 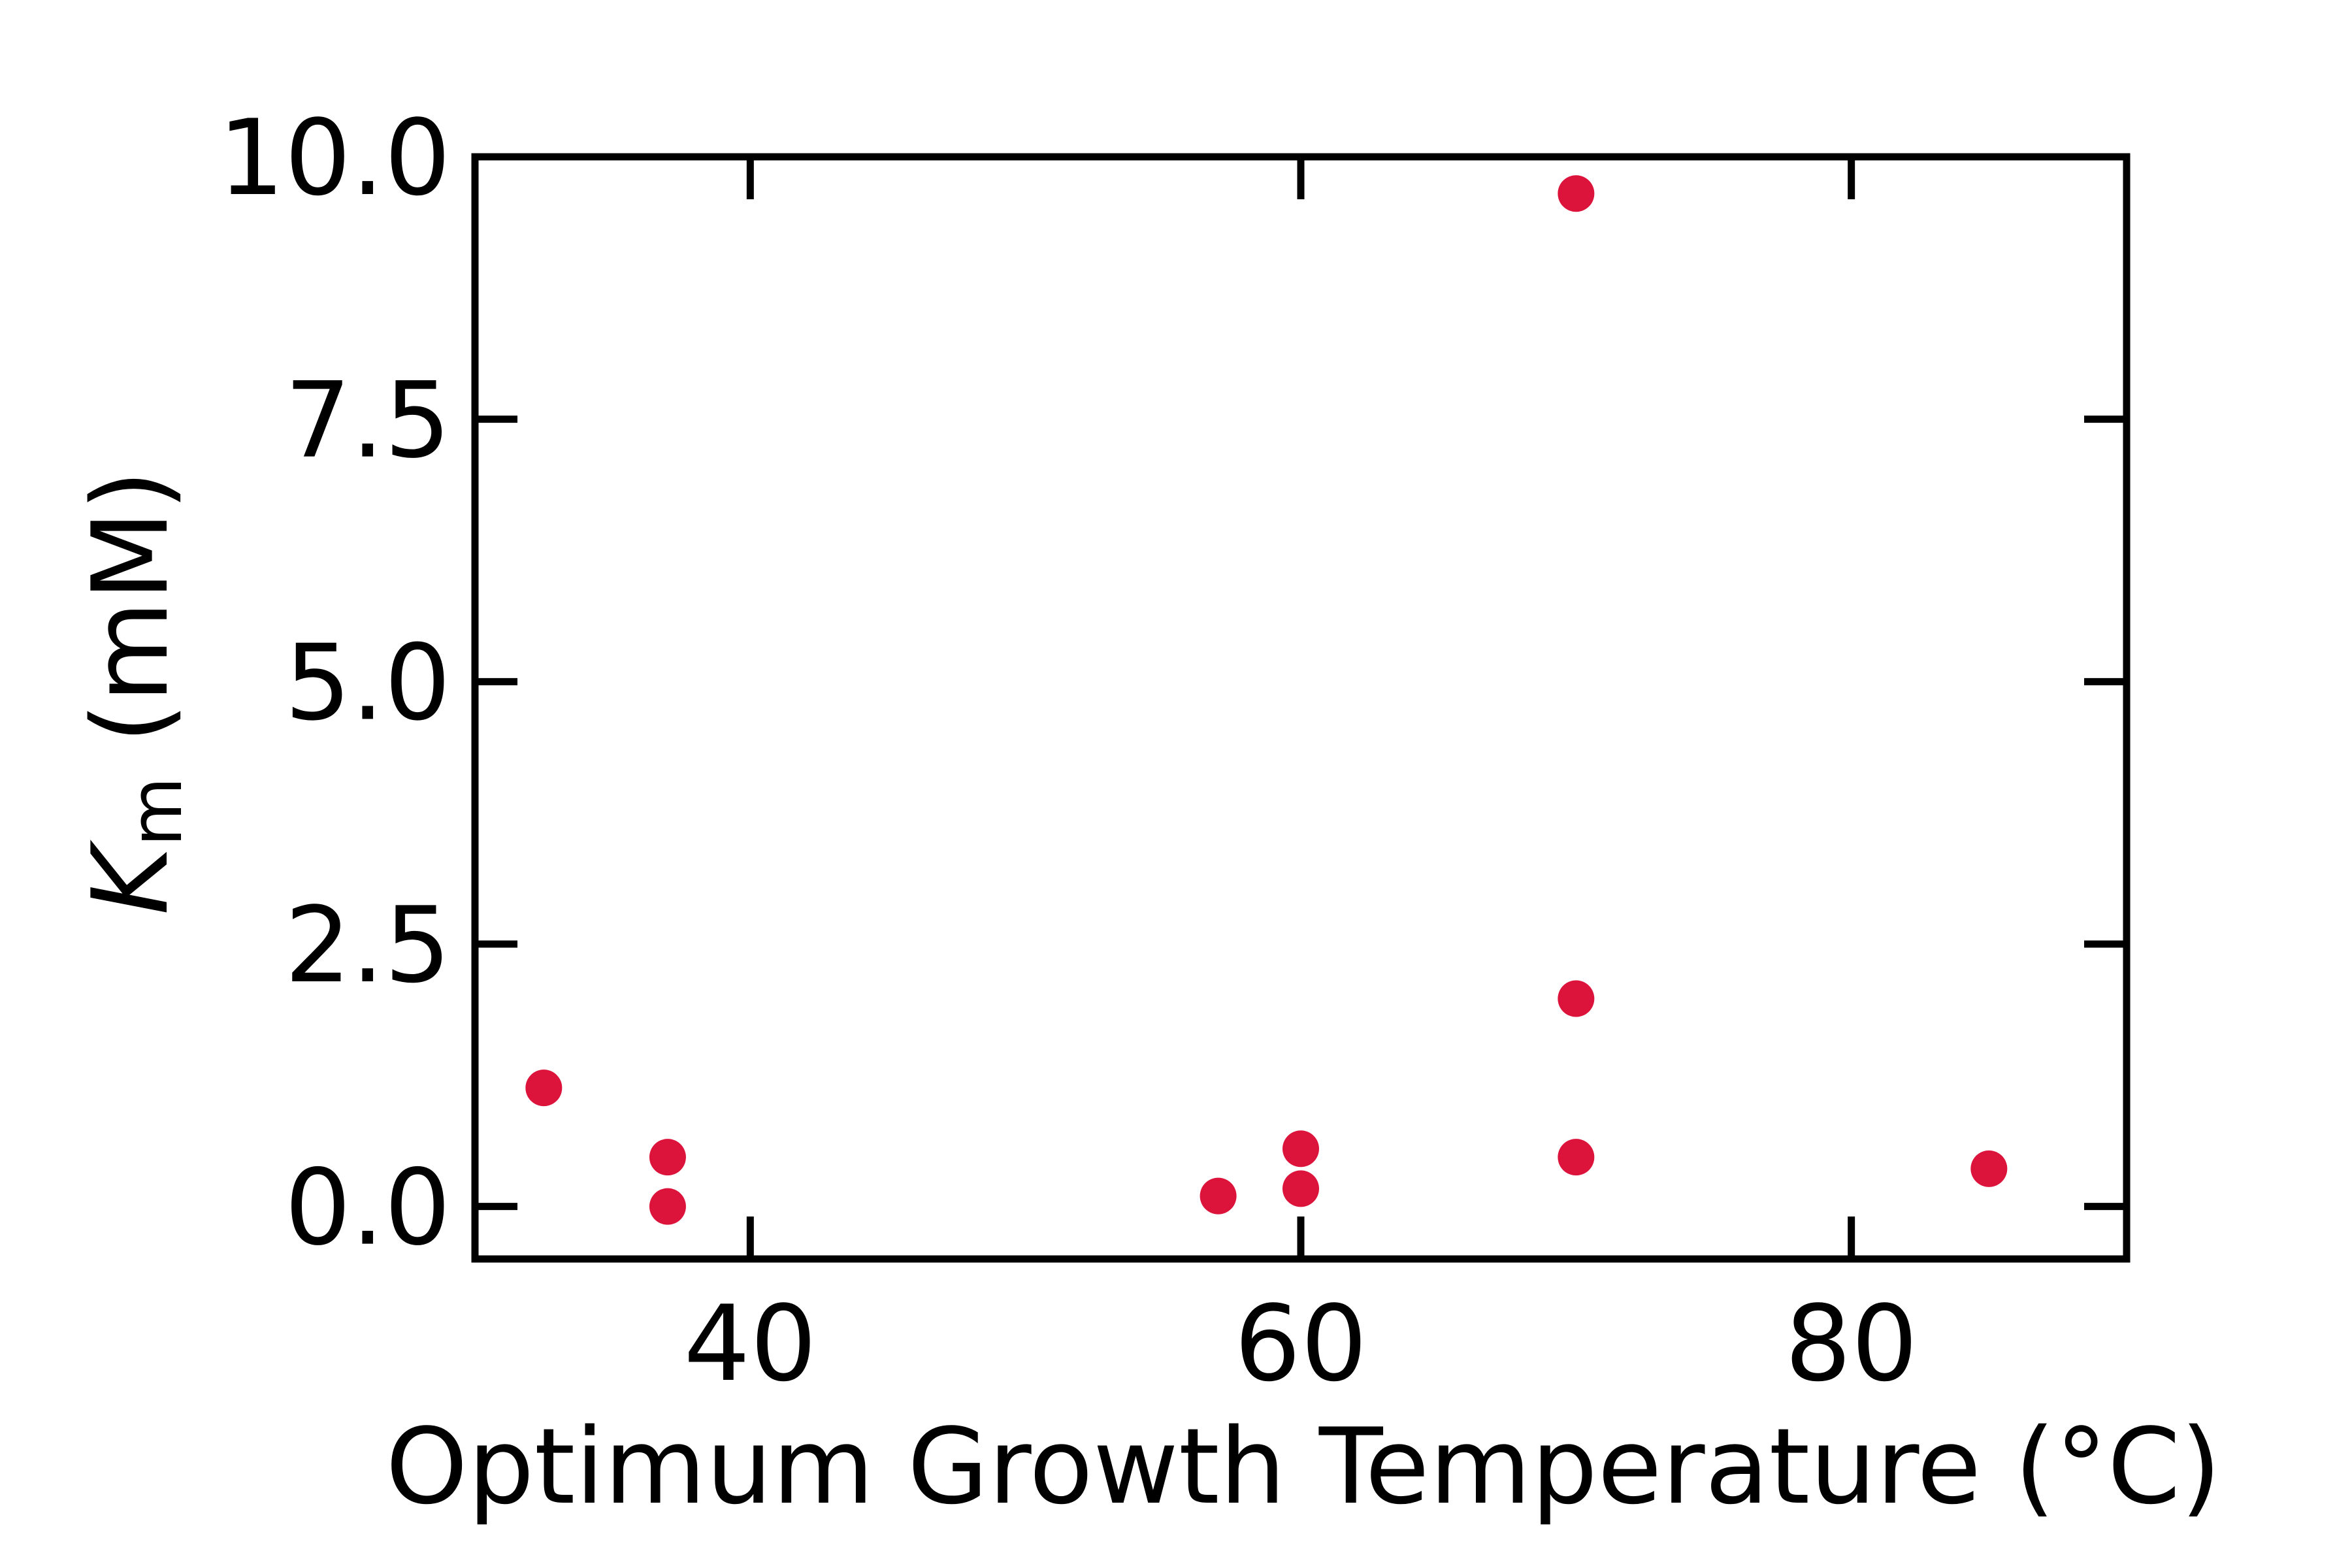 What do you see at coordinates (1300, 1343) in the screenshot?
I see `x-tick-label: 60` at bounding box center [1300, 1343].